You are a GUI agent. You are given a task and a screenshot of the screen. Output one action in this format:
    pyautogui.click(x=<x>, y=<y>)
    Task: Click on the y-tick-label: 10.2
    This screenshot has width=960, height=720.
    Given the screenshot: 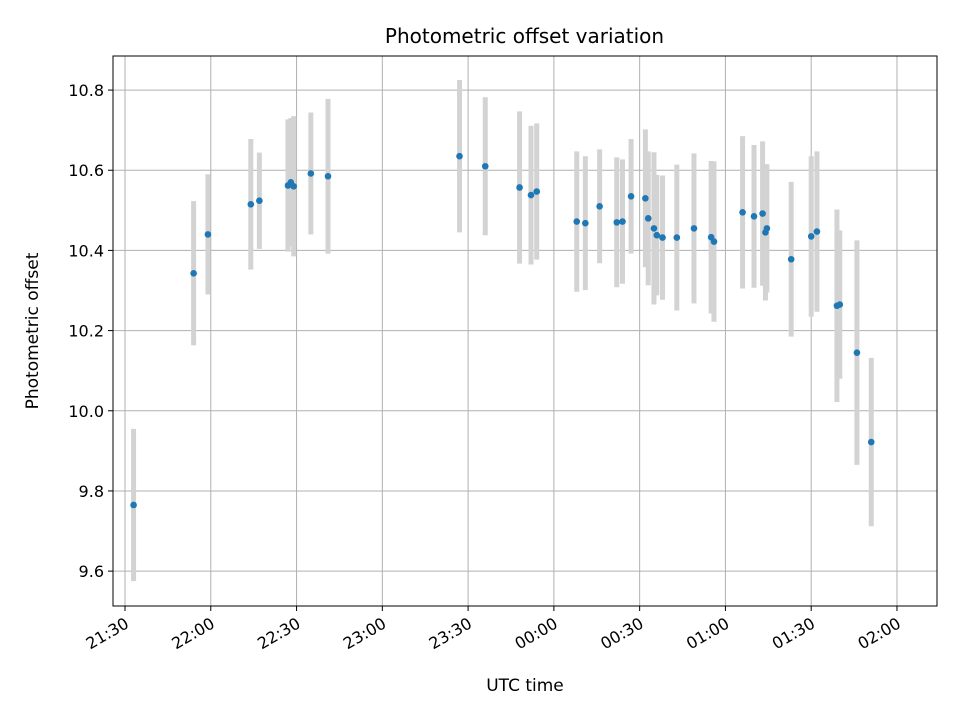 What is the action you would take?
    pyautogui.click(x=86, y=331)
    